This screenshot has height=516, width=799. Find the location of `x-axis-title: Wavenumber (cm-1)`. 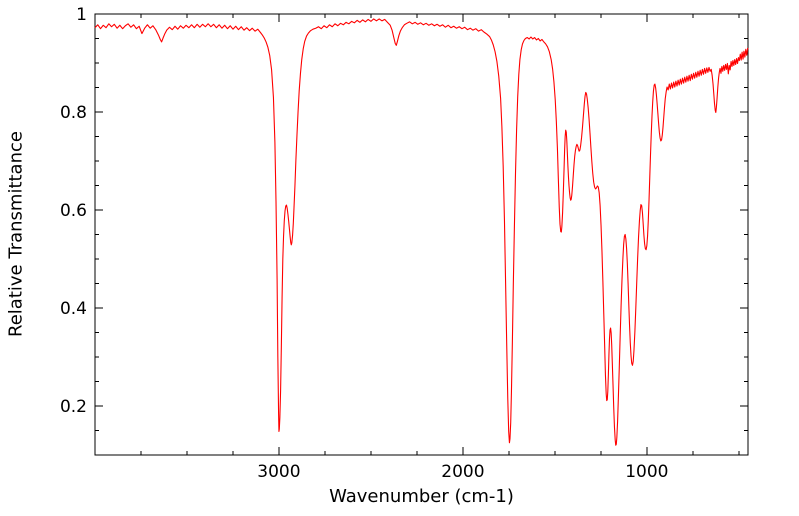

x-axis-title: Wavenumber (cm-1) is located at coordinates (421, 496).